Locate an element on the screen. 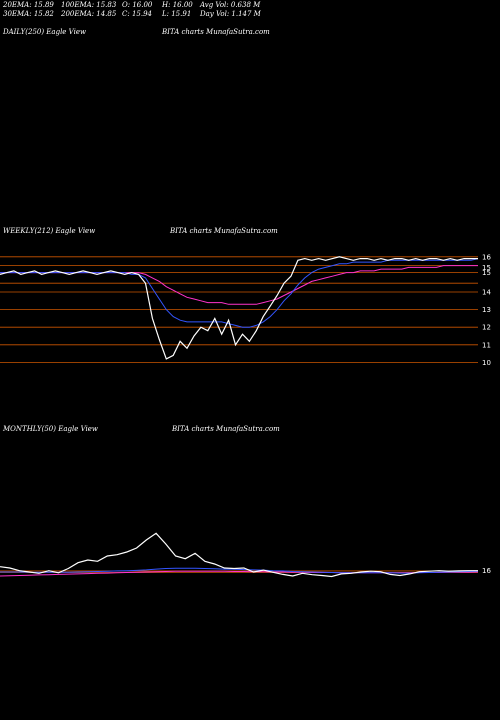 The width and height of the screenshot is (500, 720). y-tick-label-3: 14 is located at coordinates (486, 293).